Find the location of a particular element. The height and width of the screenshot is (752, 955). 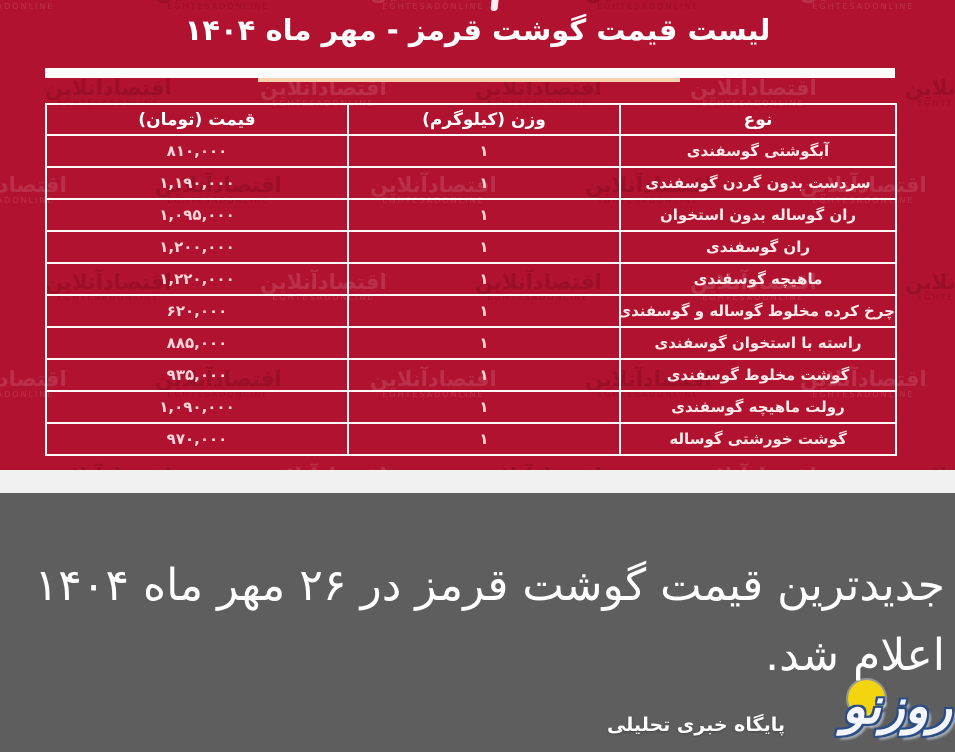

title-divider-accent is located at coordinates (469, 80).